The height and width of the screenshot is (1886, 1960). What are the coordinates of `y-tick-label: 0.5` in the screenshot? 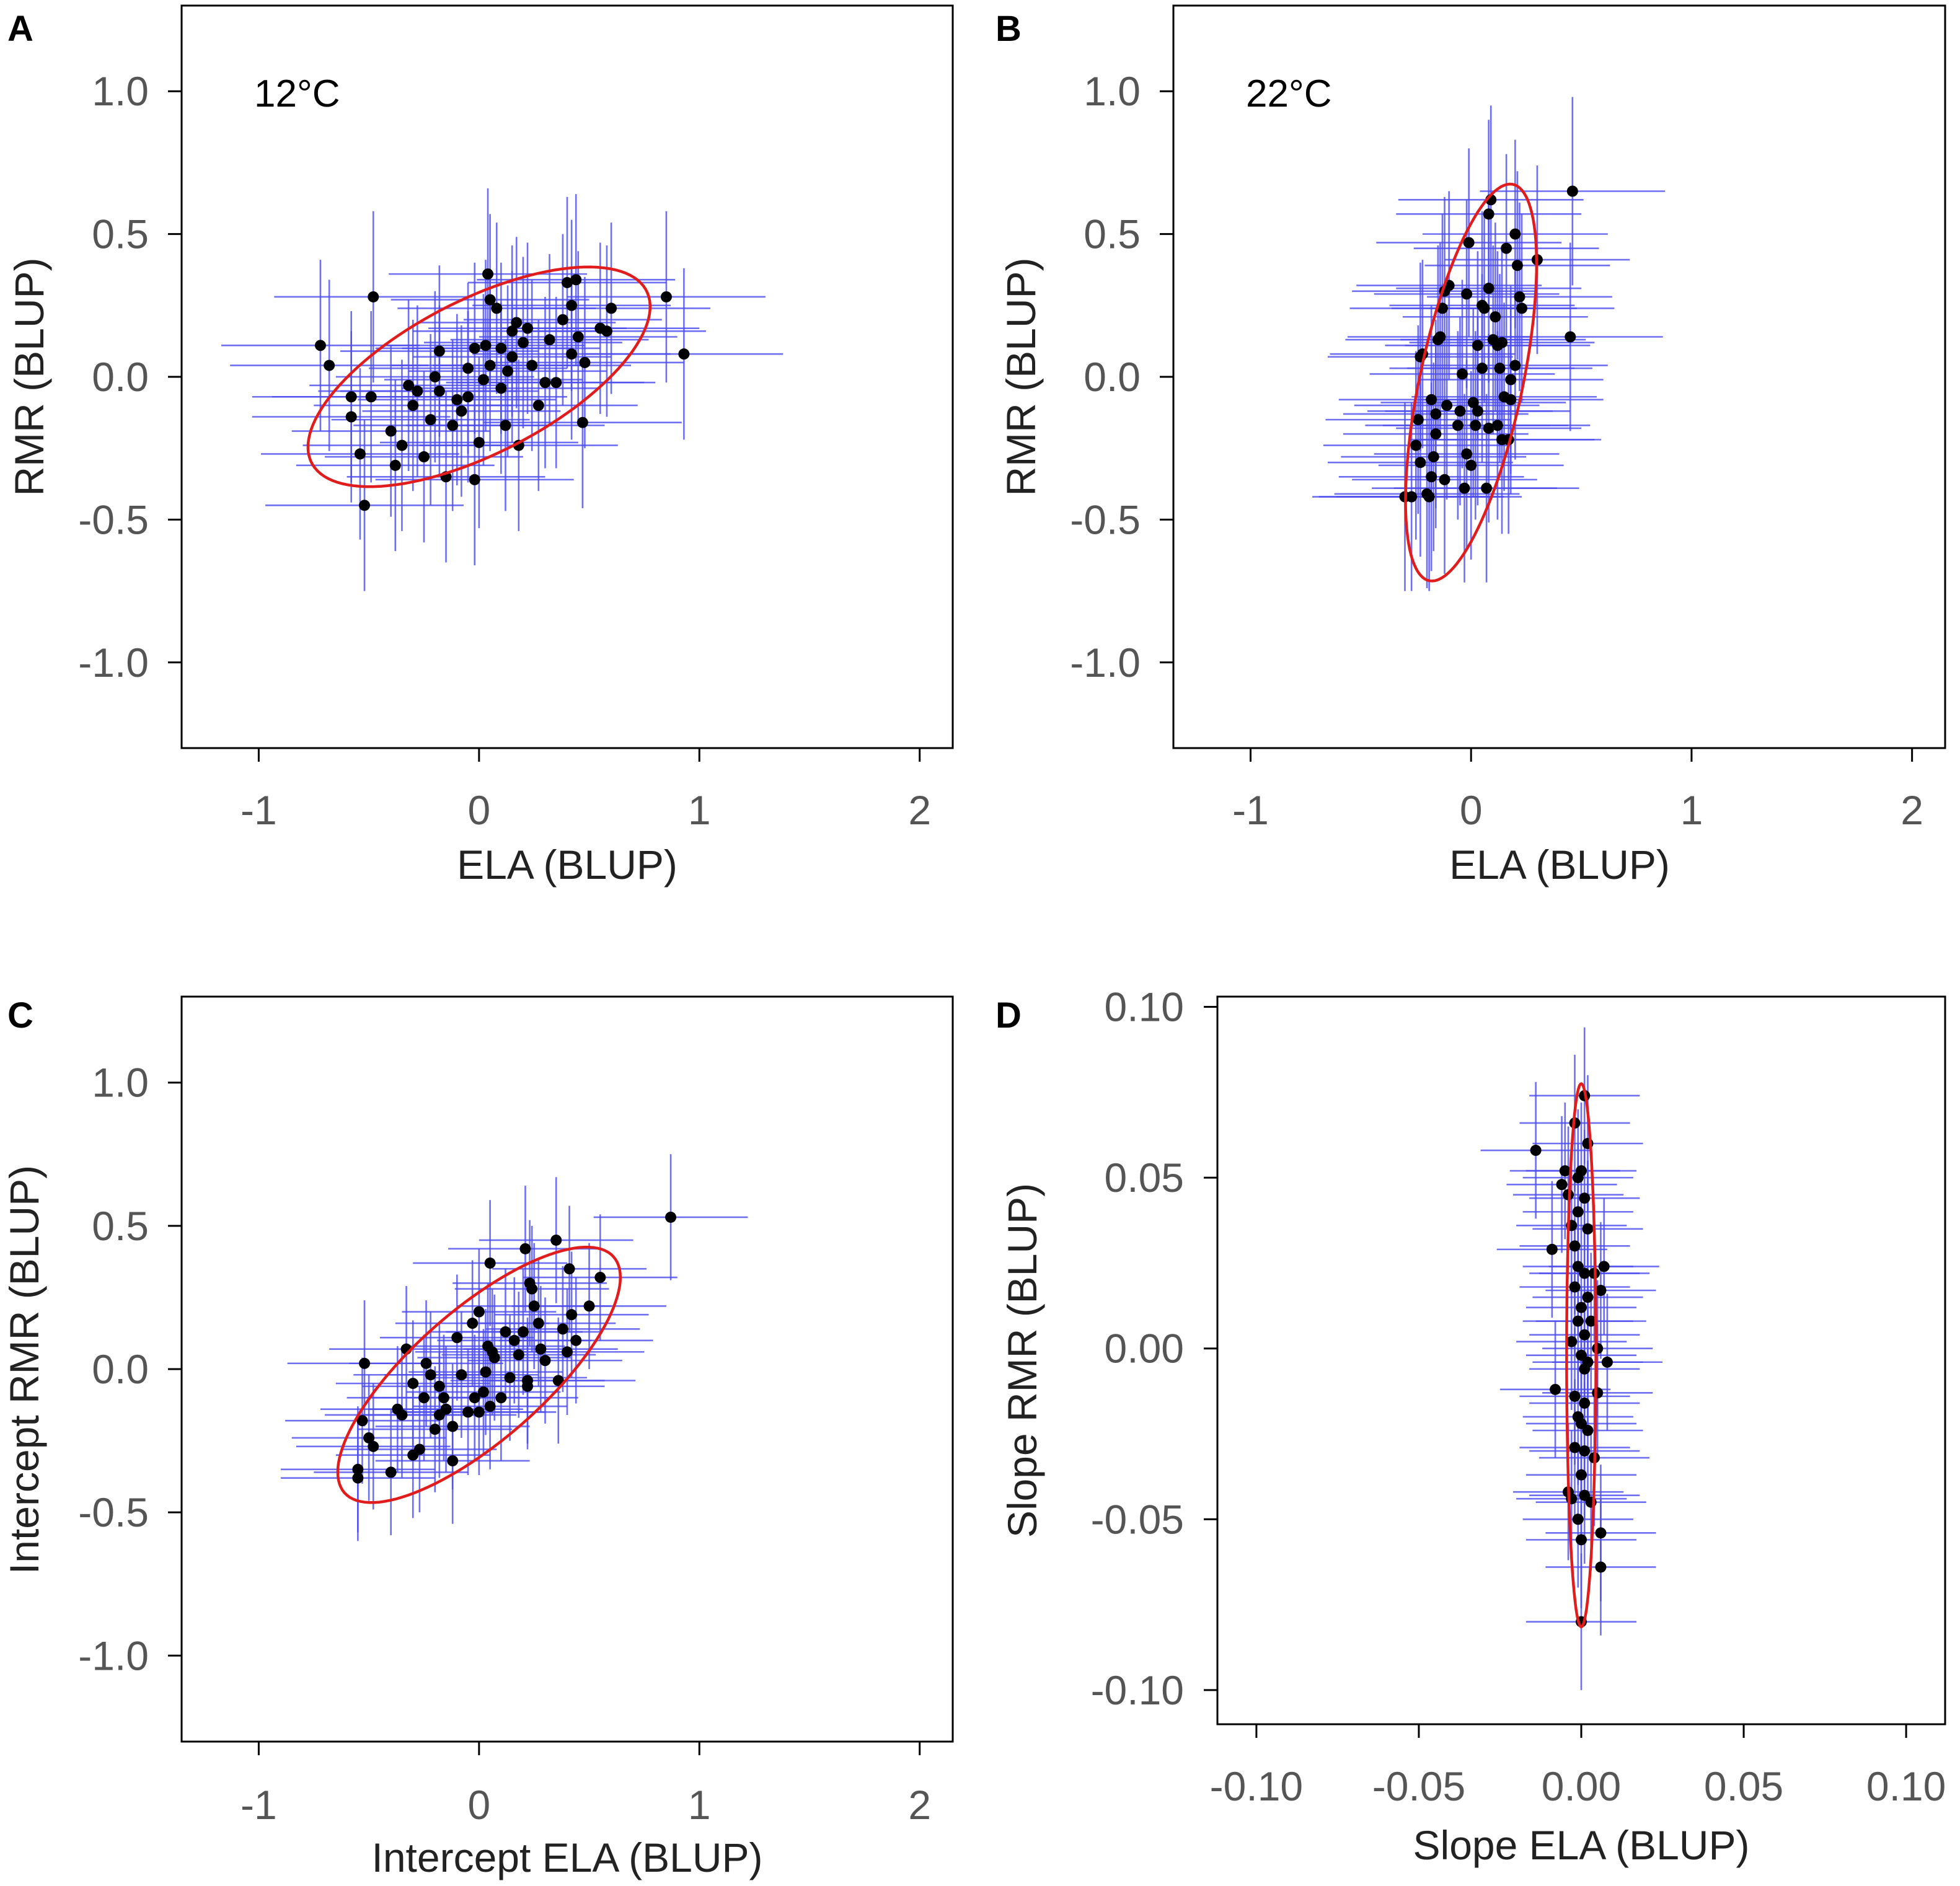 It's located at (120, 1226).